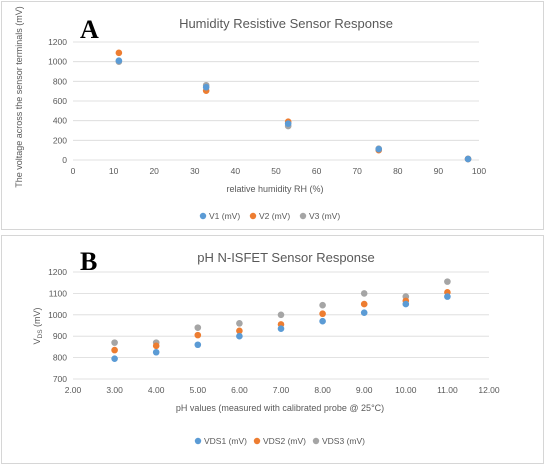 The image size is (550, 473). Describe the element at coordinates (198, 390) in the screenshot. I see `chart-b-x-tick-label: 5.00` at that location.